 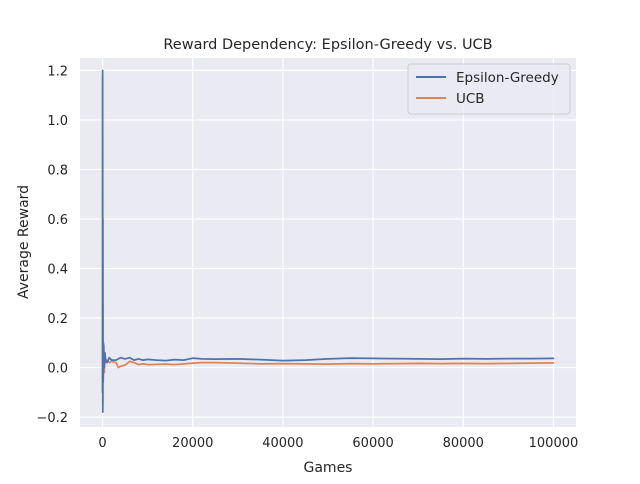 What do you see at coordinates (507, 78) in the screenshot?
I see `legend-label-epsilon-greedy: Epsilon-Greedy` at bounding box center [507, 78].